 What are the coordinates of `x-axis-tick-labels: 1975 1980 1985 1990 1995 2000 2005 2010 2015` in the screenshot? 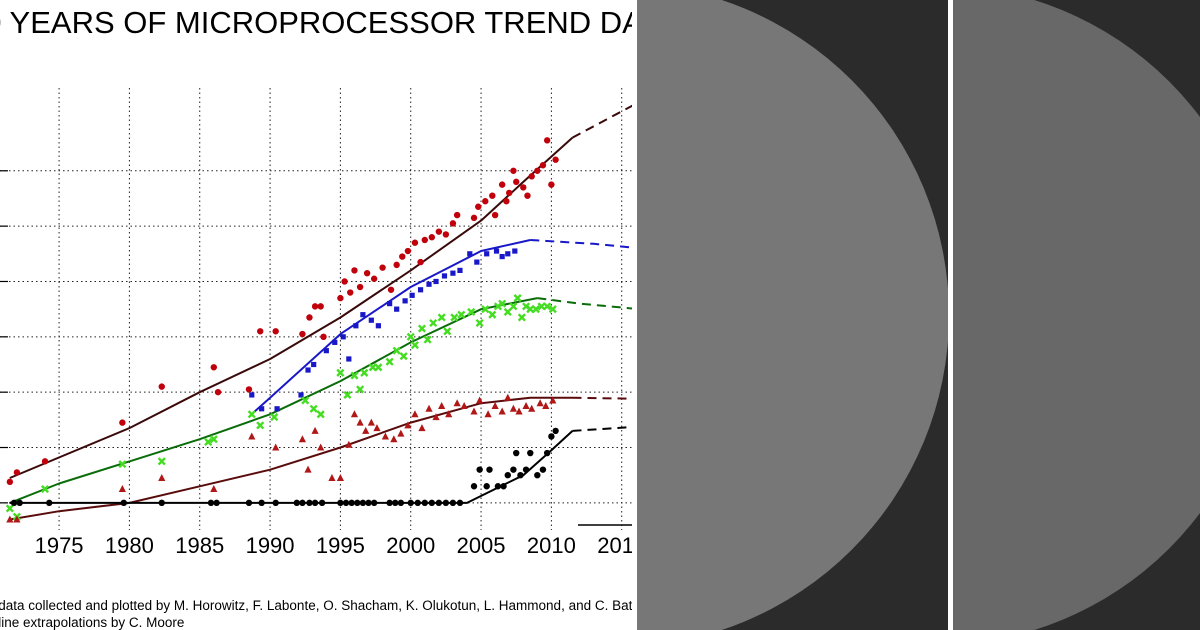 It's located at (333, 545).